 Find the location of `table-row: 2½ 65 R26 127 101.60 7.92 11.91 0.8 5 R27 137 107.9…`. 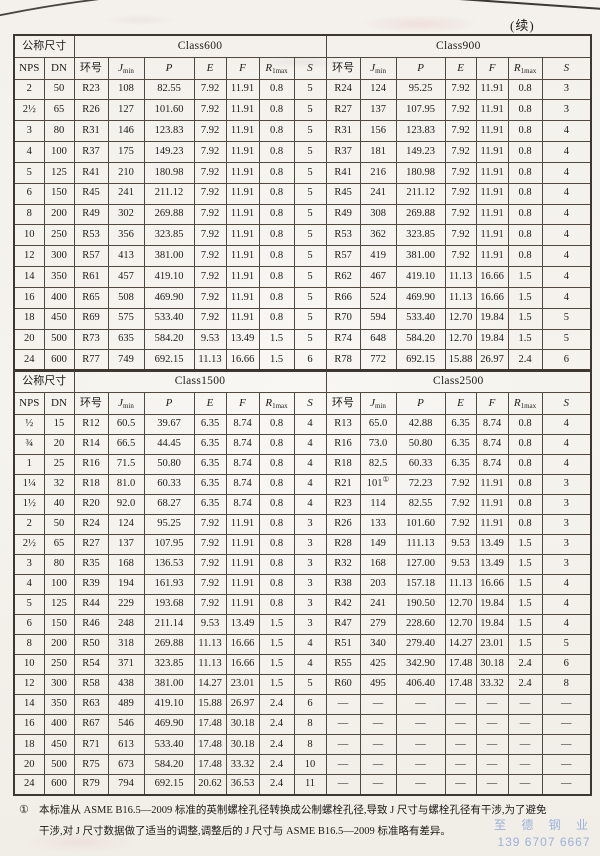

table-row: 2½ 65 R26 127 101.60 7.92 11.91 0.8 5 R27 137 107.9… is located at coordinates (302, 110).